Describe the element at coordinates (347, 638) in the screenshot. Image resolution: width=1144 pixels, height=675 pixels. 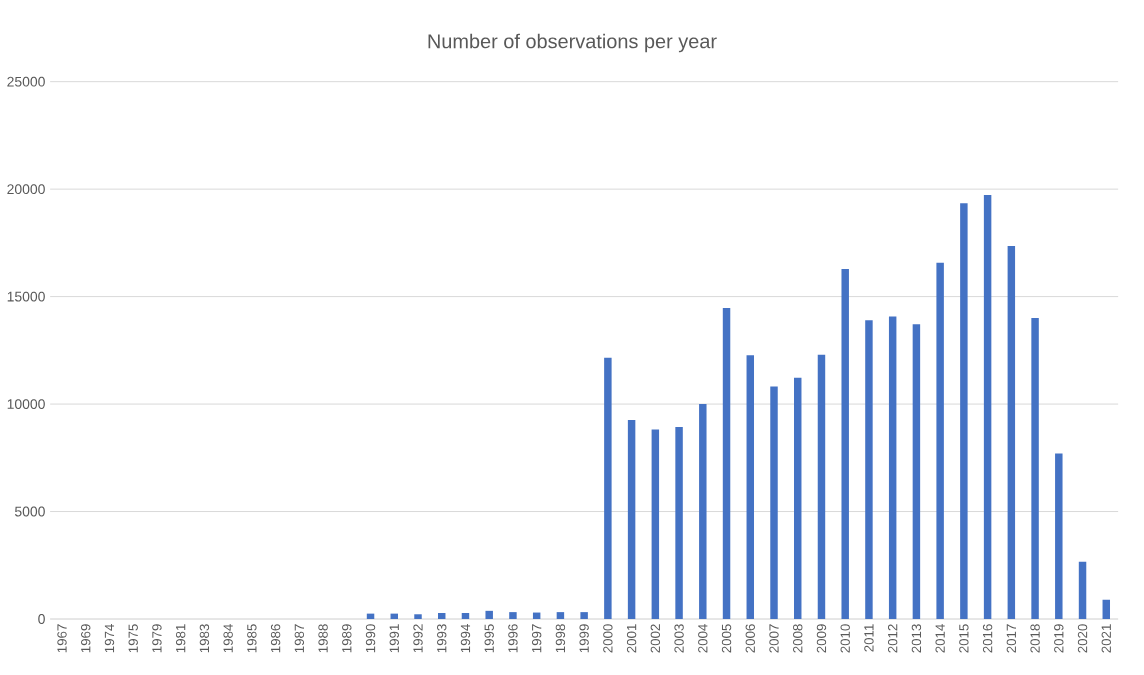
I see `x-tick-label: 1989` at that location.